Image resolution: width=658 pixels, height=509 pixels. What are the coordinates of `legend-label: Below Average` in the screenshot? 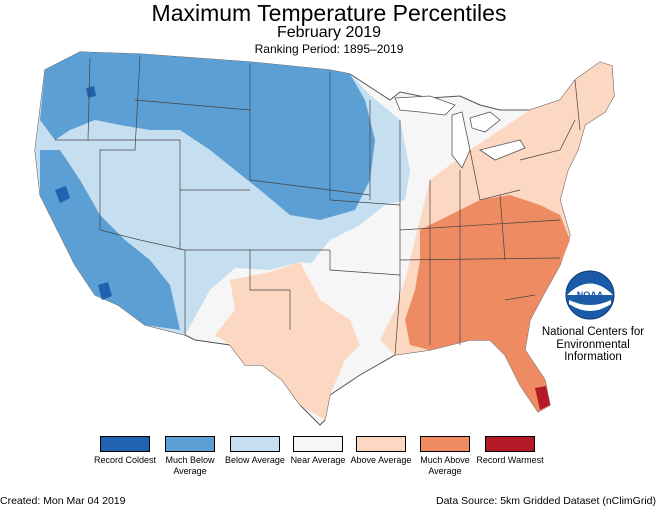 It's located at (255, 460).